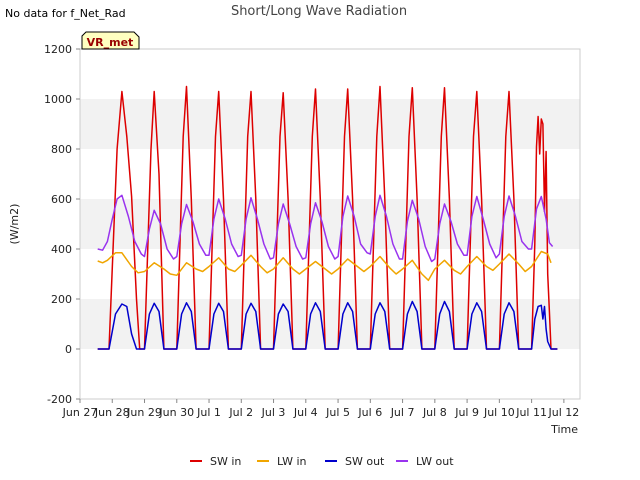 The image size is (640, 480). I want to click on no-data-note: No data for f_Net_Rad, so click(65, 13).